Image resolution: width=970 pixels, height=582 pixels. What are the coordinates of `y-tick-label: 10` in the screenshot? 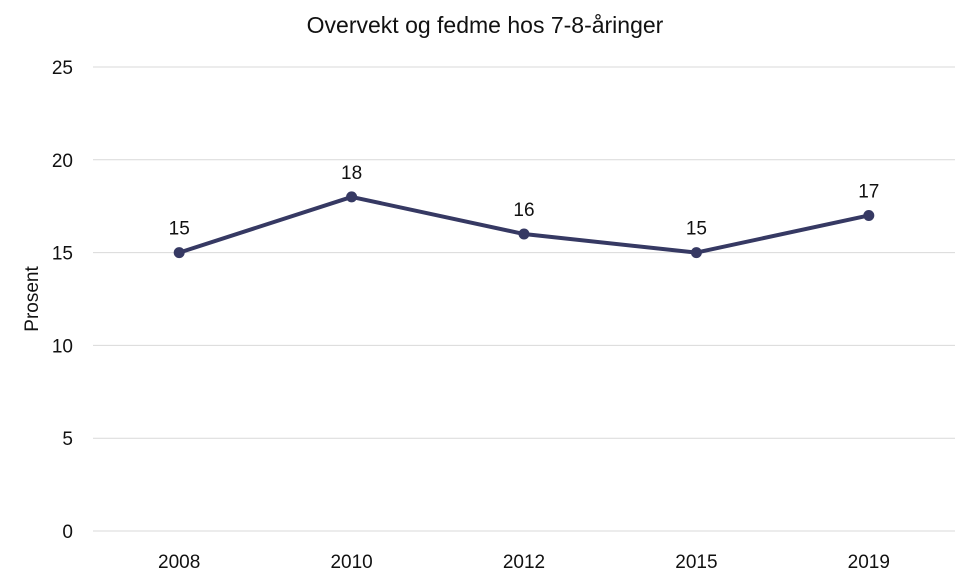 It's located at (62, 346).